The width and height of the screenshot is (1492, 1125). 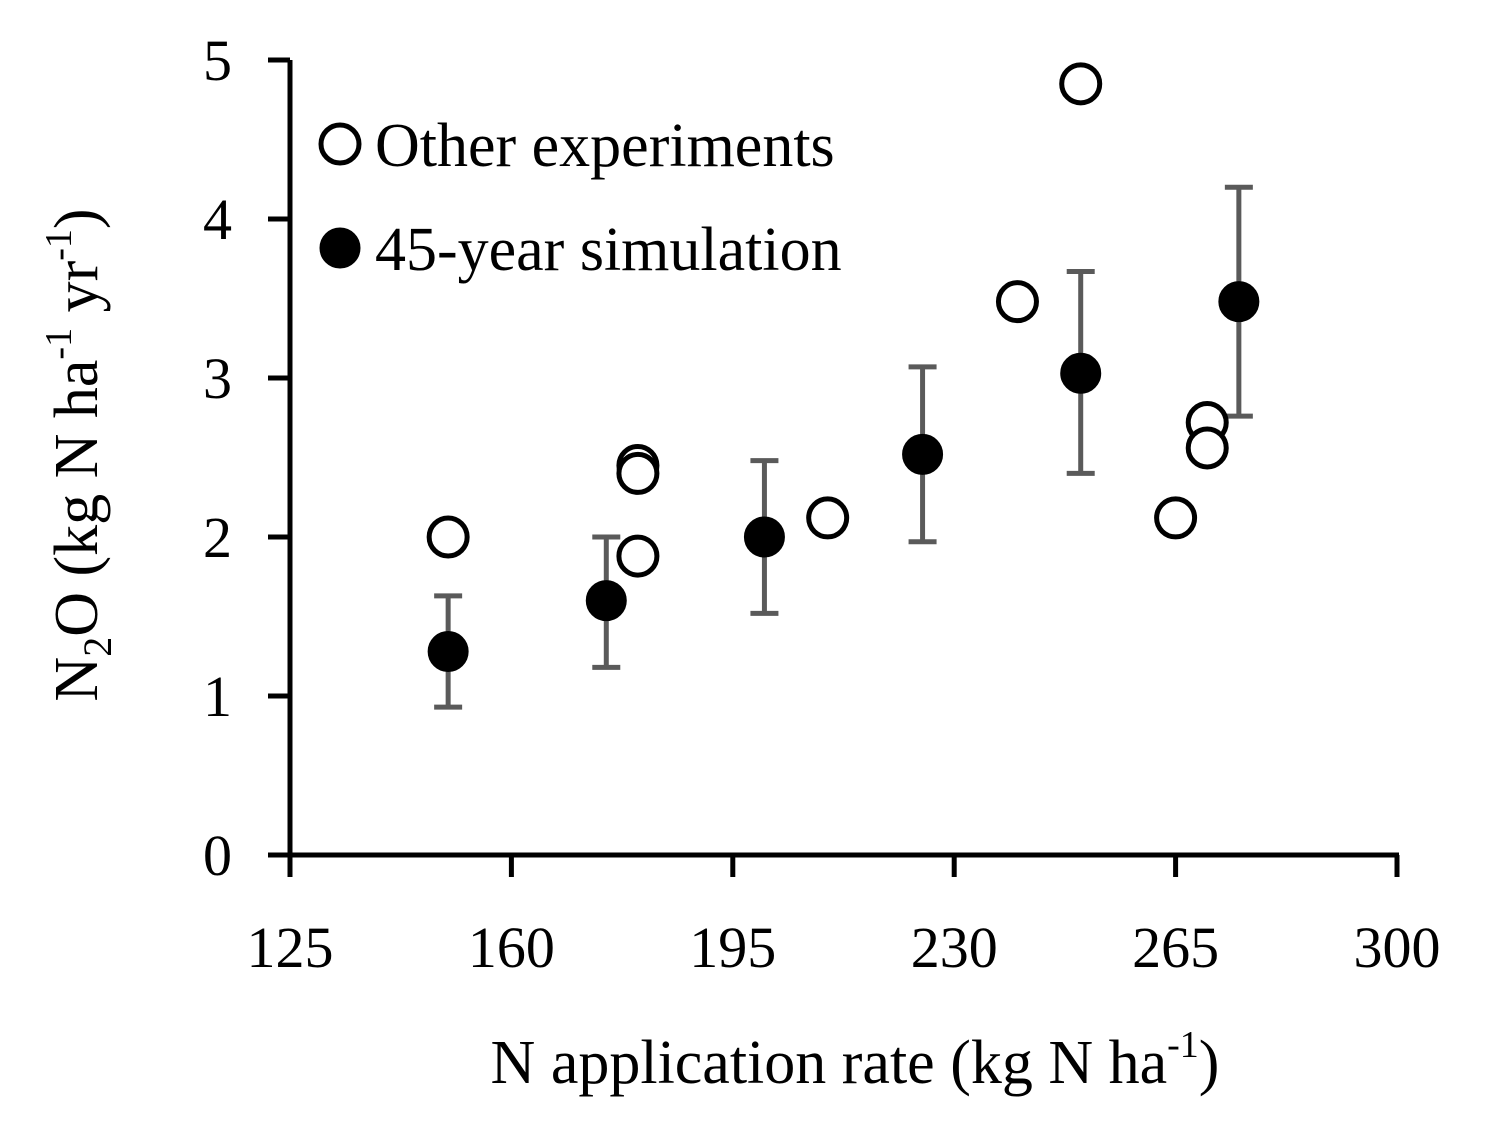 I want to click on y-tick-label: 3, so click(x=217, y=378).